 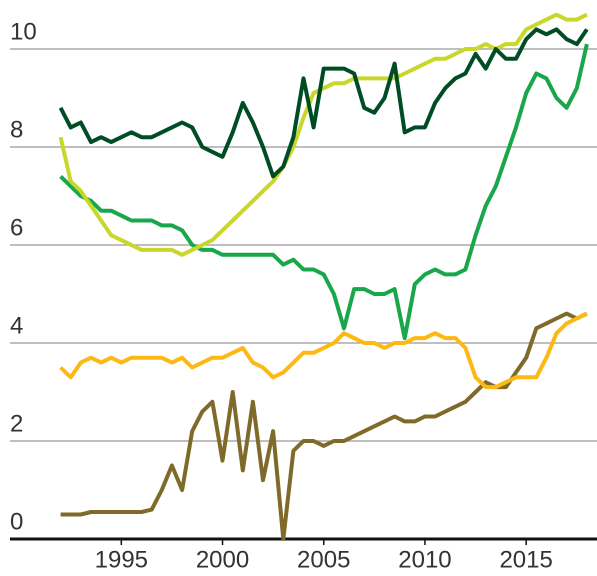 I want to click on x-tick-label: 1995, so click(x=121, y=559).